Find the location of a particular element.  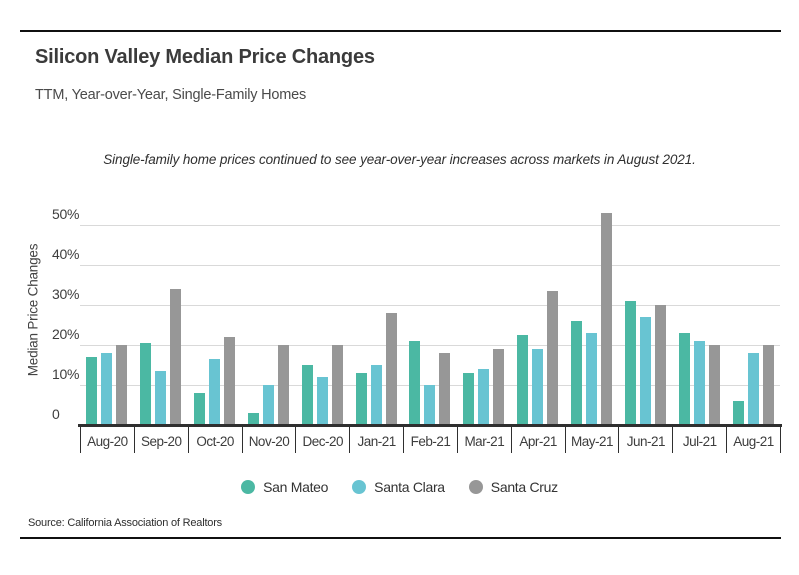

chart-title: Silicon Valley Median Price Changes is located at coordinates (205, 57).